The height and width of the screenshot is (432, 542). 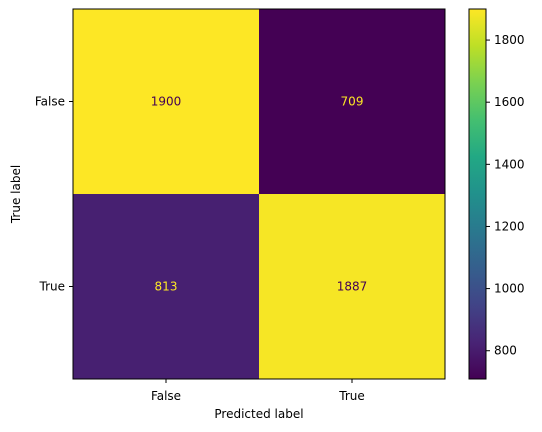 I want to click on y-axis-label: True label, so click(x=16, y=194).